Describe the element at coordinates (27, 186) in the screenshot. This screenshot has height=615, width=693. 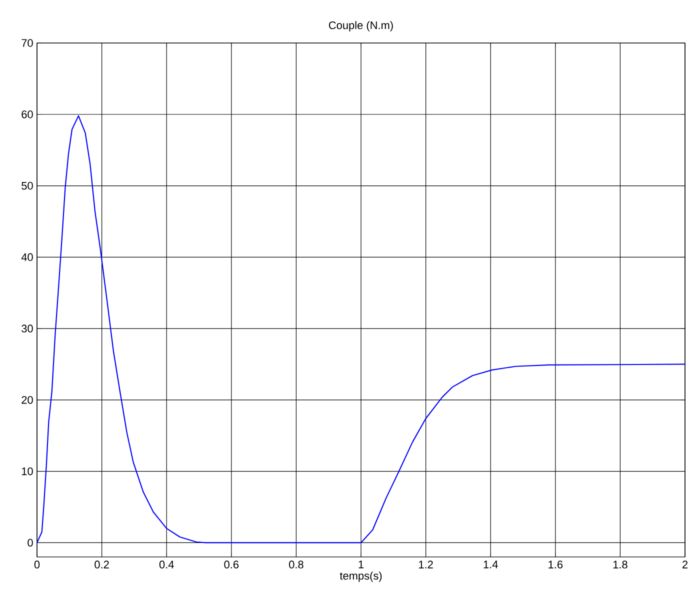
I see `y-tick-label: 50` at that location.